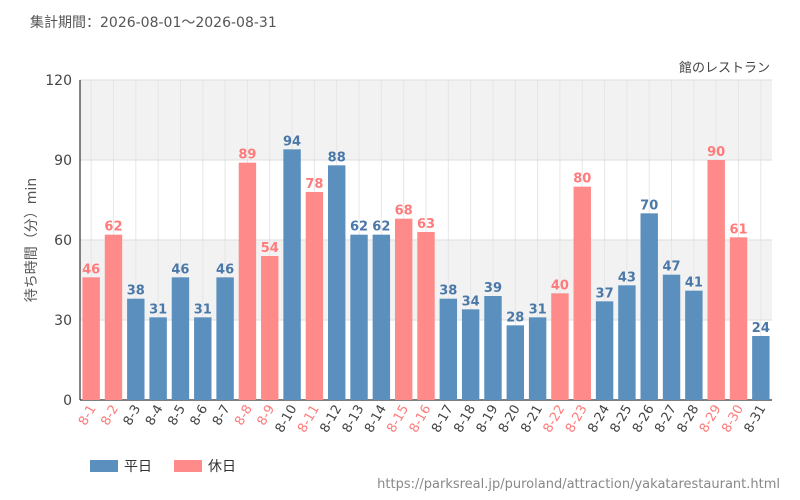  I want to click on data-label: 68, so click(404, 211).